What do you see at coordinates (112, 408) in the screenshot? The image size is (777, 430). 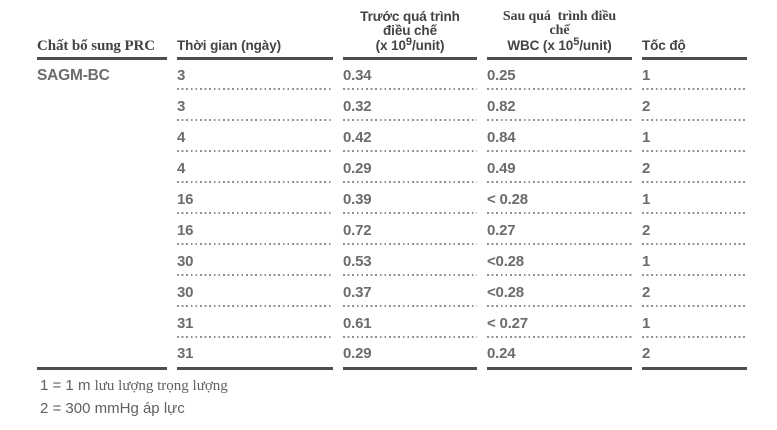 I see `footnote-2: 2 = 300 mmHg áp lực` at bounding box center [112, 408].